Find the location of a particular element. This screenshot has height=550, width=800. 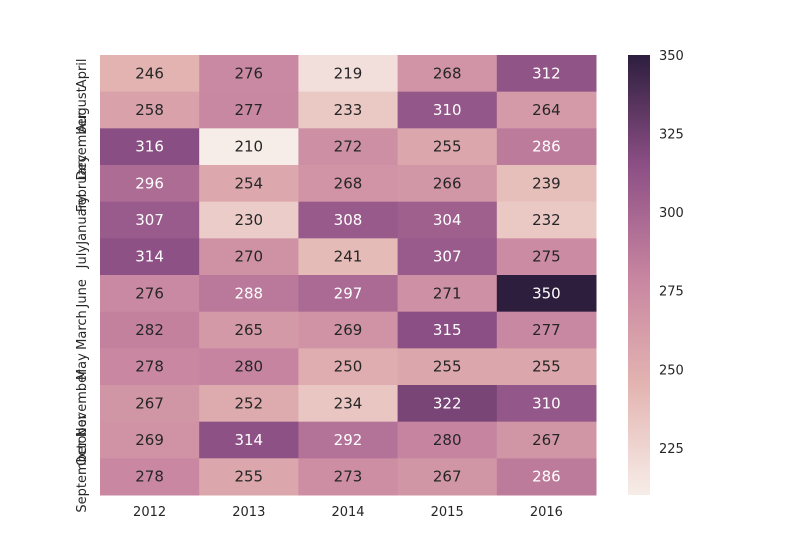

cell-value-label: 292 is located at coordinates (348, 440).